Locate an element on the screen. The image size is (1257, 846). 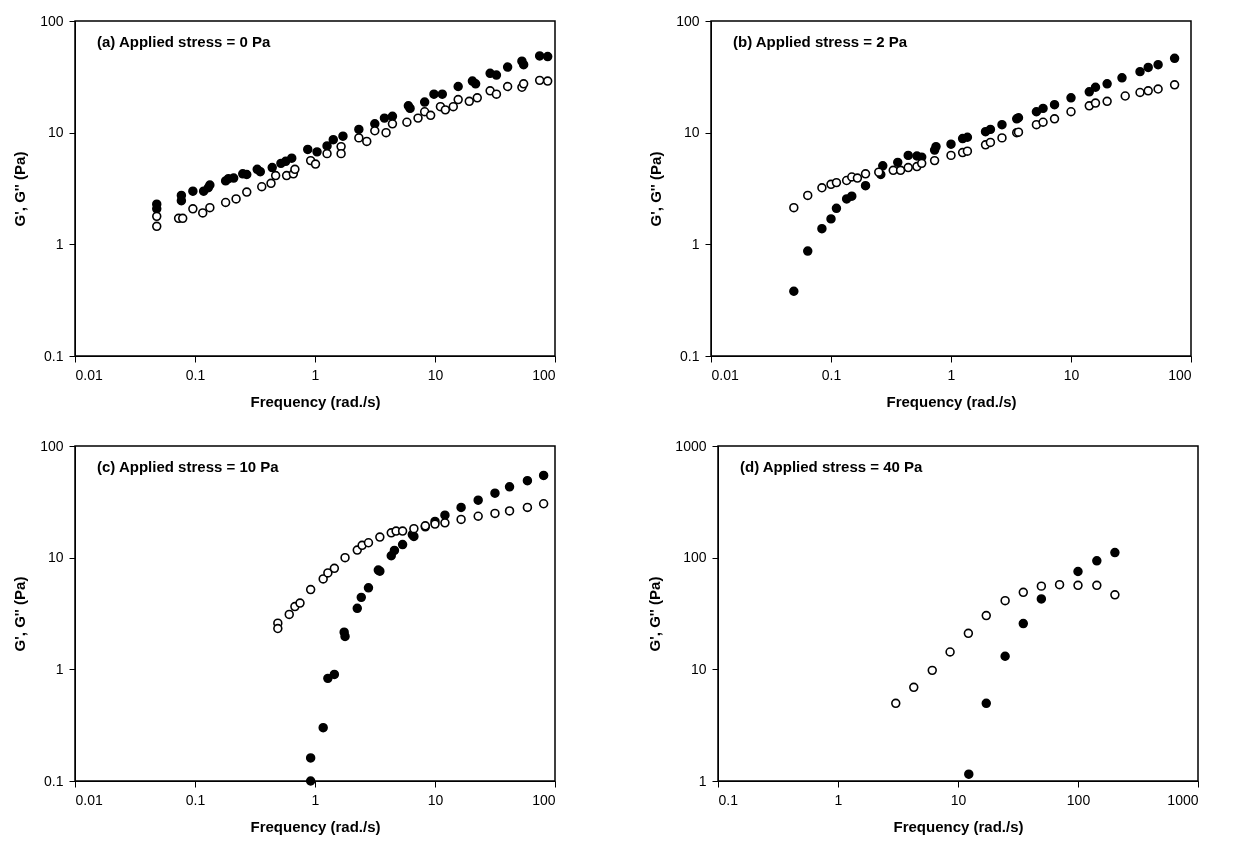
y-tick-label: 1000 is located at coordinates (691, 445).